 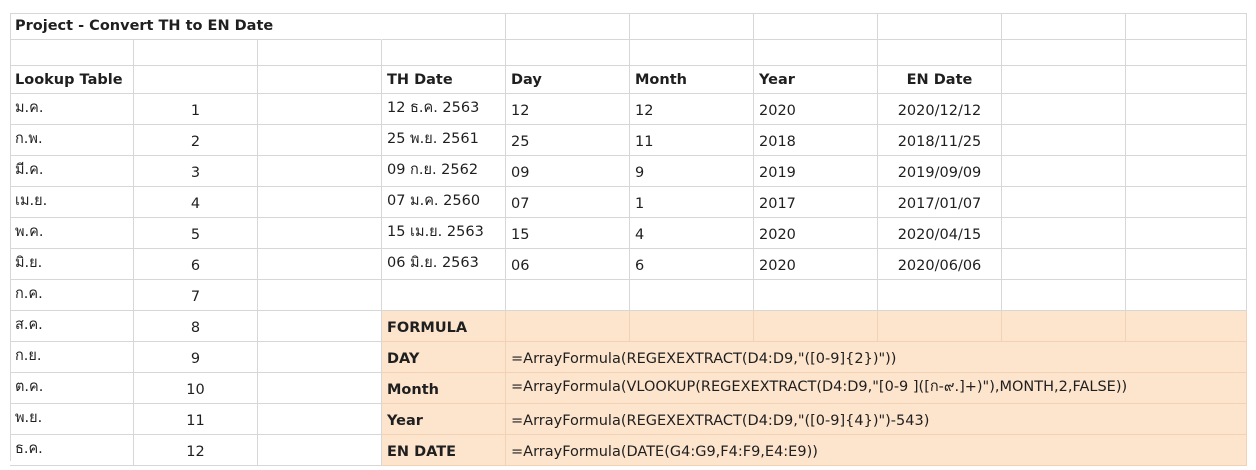 What do you see at coordinates (72, 171) in the screenshot?
I see `lookup-th-month-cell: มี.ค.` at bounding box center [72, 171].